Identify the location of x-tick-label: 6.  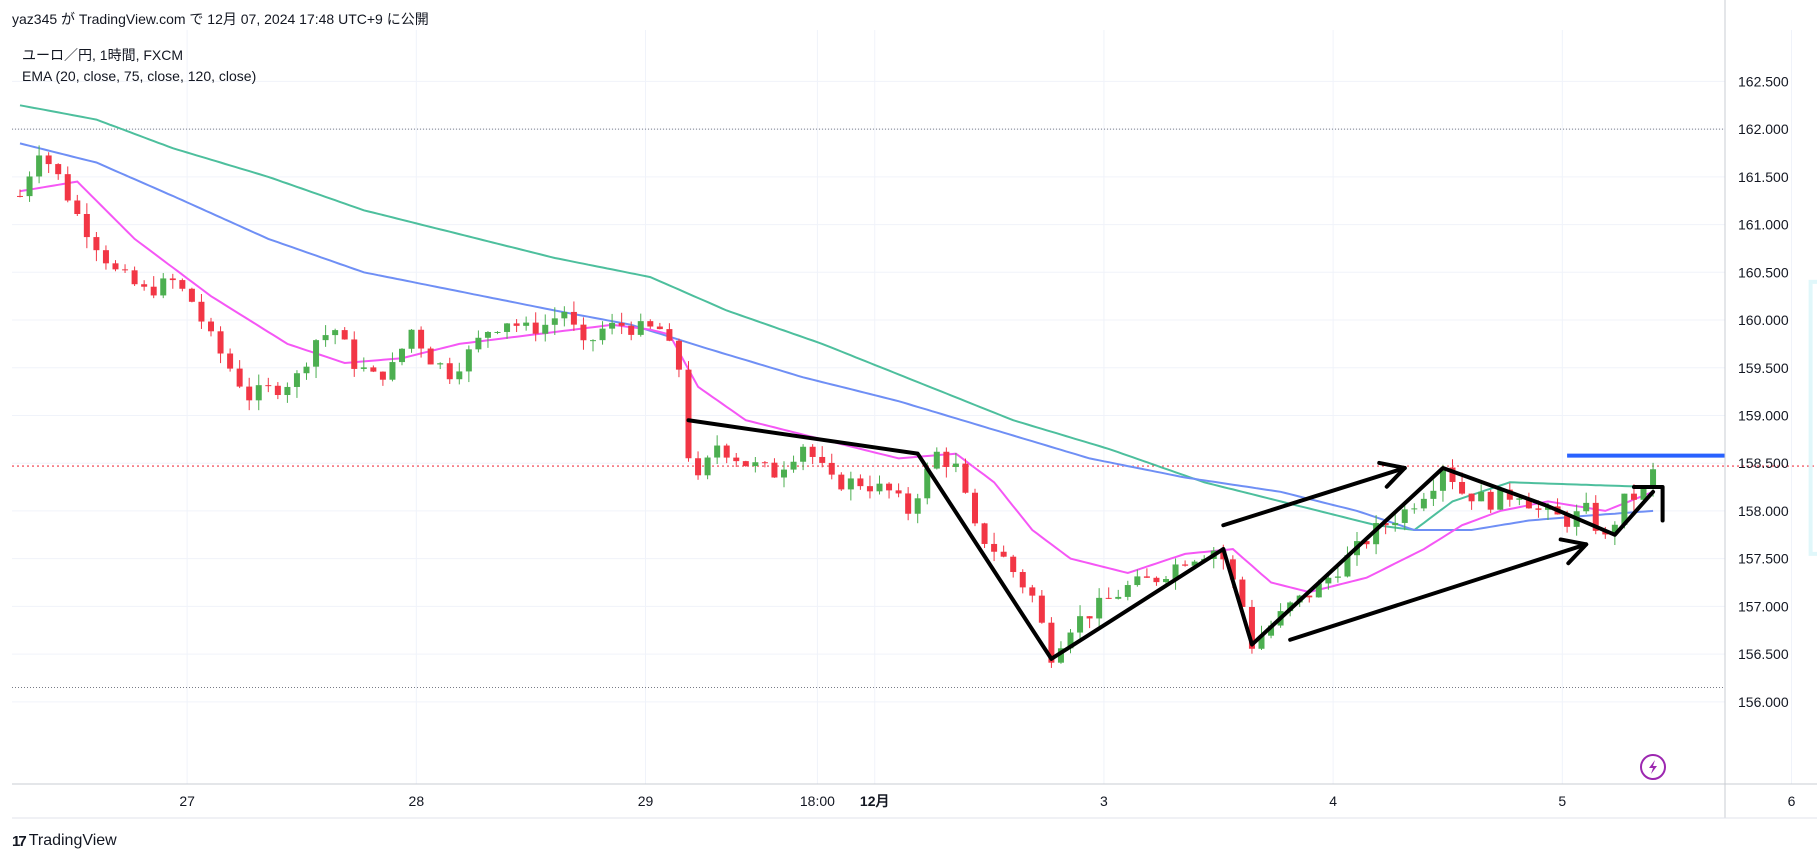
(1792, 801).